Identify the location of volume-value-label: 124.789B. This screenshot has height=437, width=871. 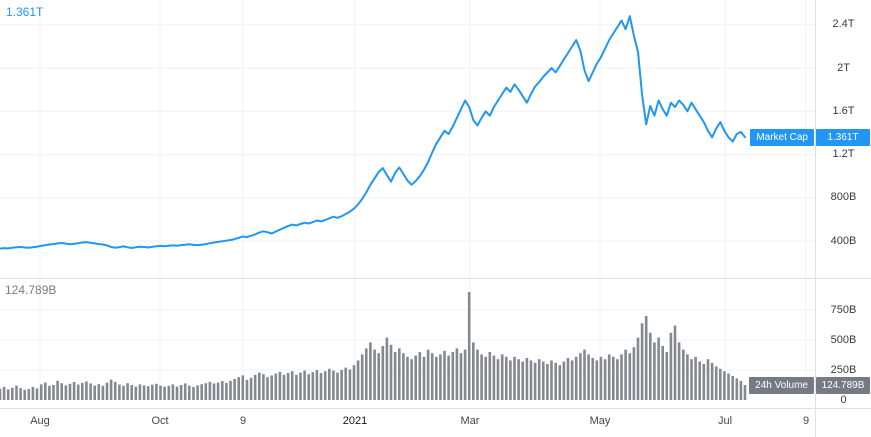
(843, 385).